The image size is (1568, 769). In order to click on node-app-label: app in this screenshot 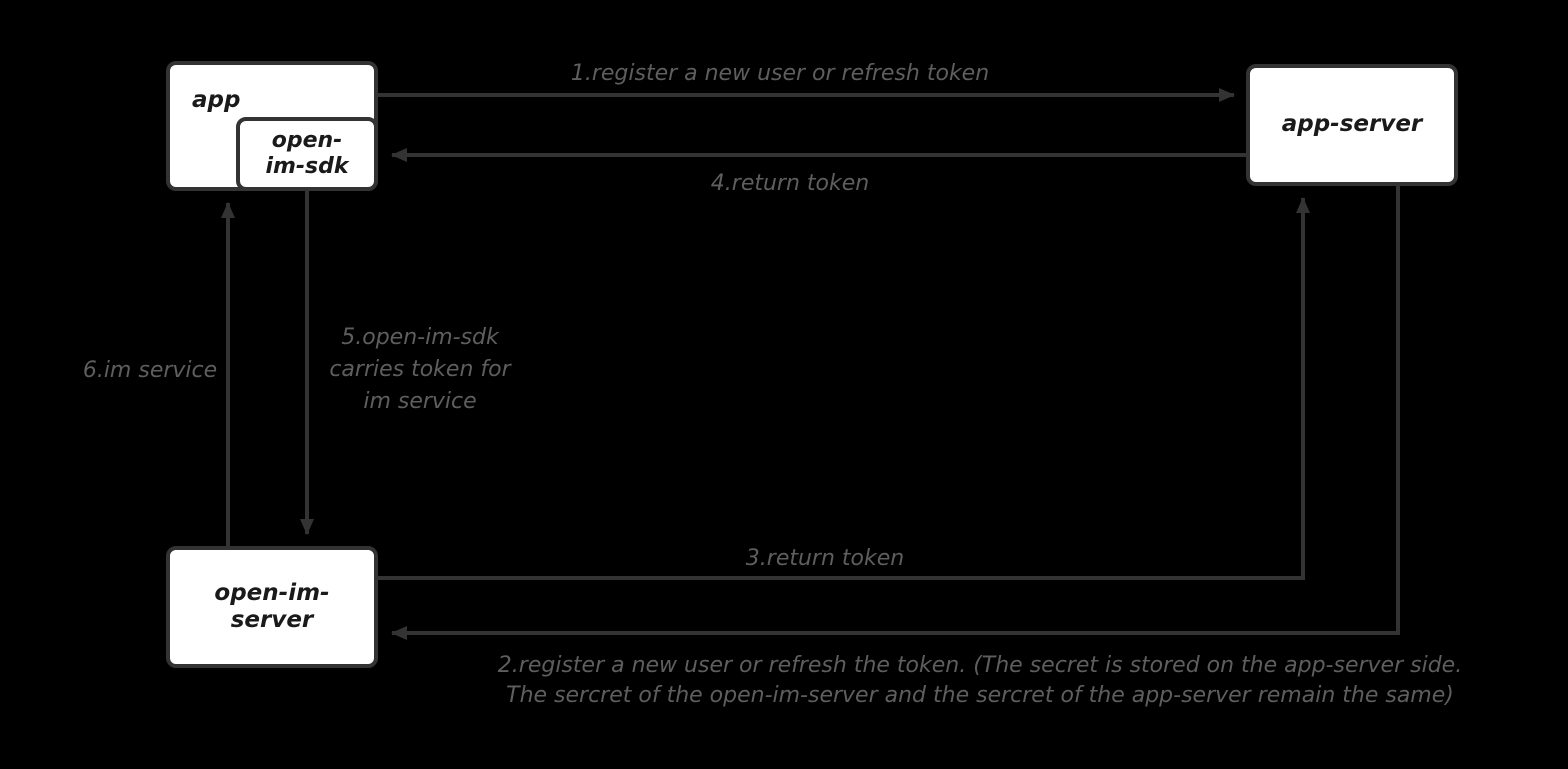, I will do `click(216, 100)`.